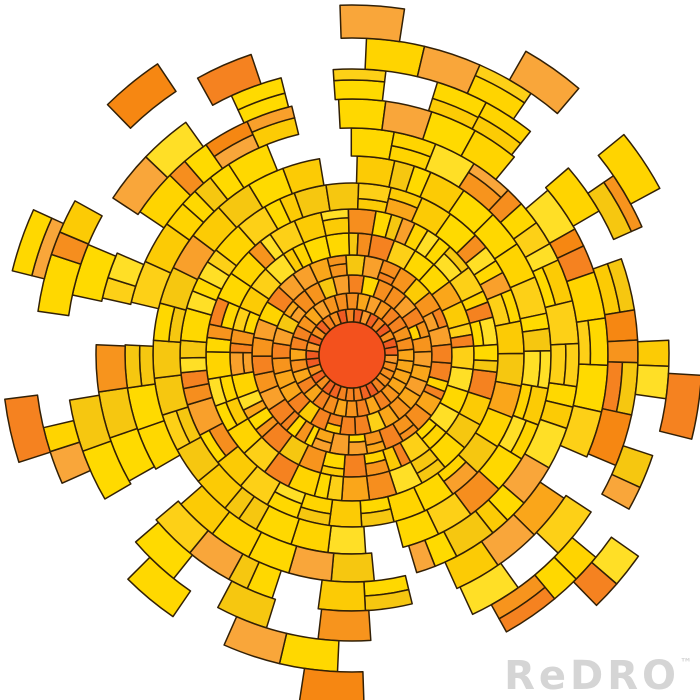 The image size is (700, 700). I want to click on trademark-symbol: ™, so click(686, 663).